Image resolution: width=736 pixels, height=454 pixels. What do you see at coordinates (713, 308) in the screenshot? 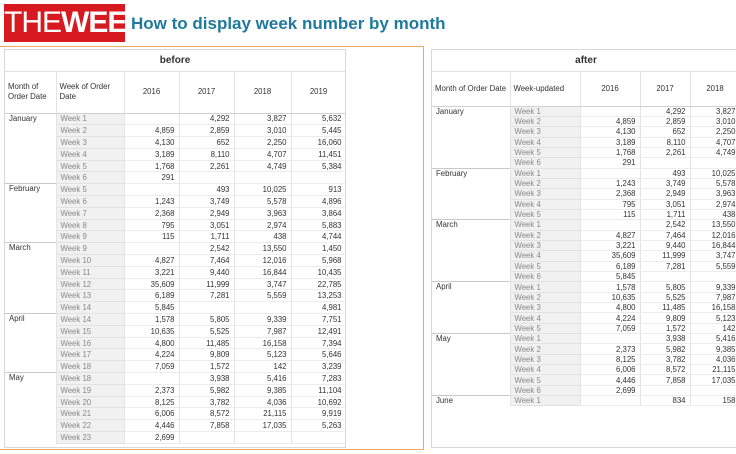
I see `value-cell: 16,158` at bounding box center [713, 308].